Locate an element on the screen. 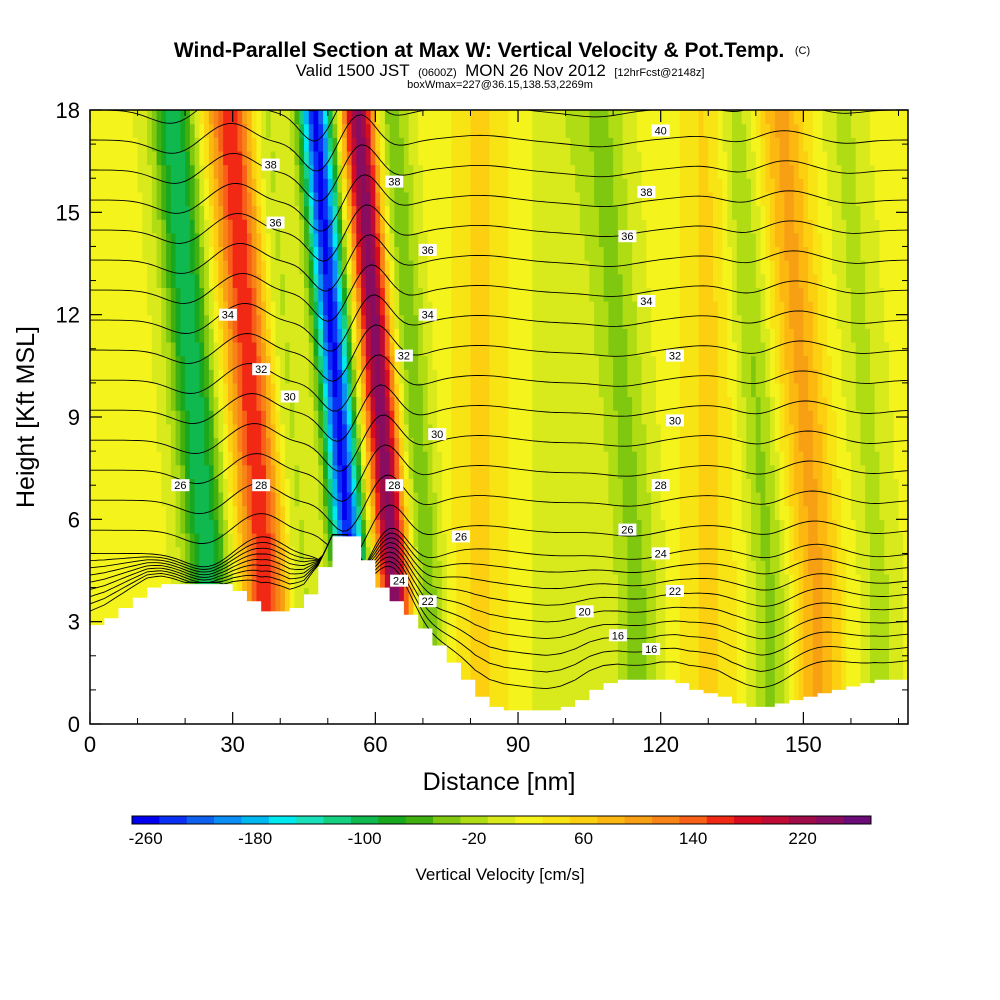  box-info: boxWmax=227@36.15,138.53,2269m is located at coordinates (500, 85).